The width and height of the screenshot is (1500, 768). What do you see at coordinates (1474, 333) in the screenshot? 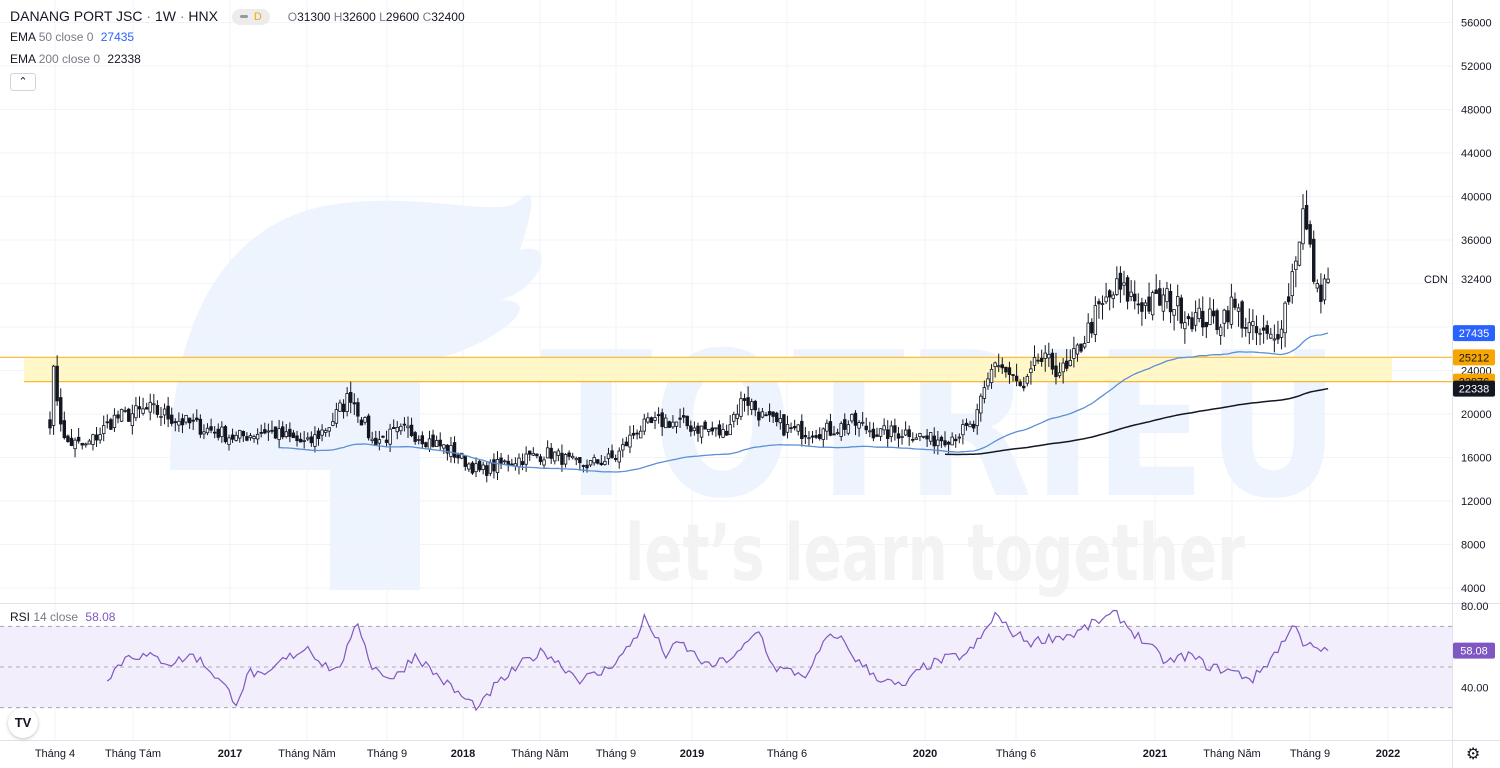
I see `price-badge` at bounding box center [1474, 333].